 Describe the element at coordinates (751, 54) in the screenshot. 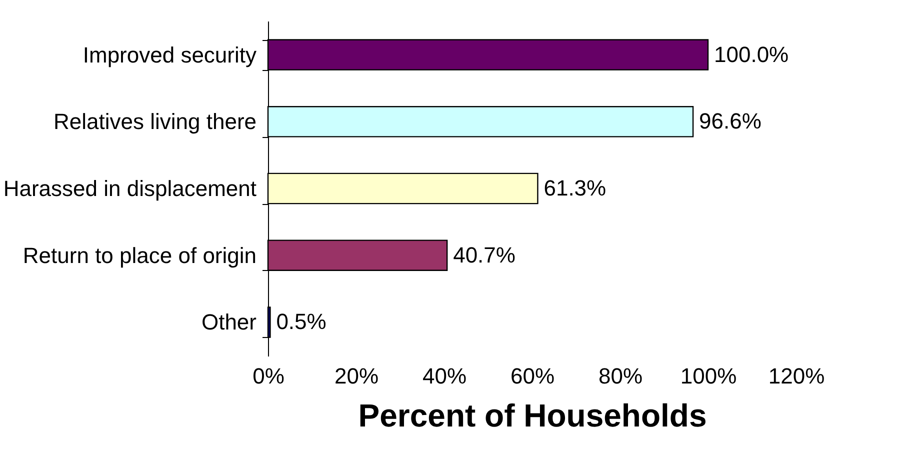

I see `data-label: 100.0%` at that location.